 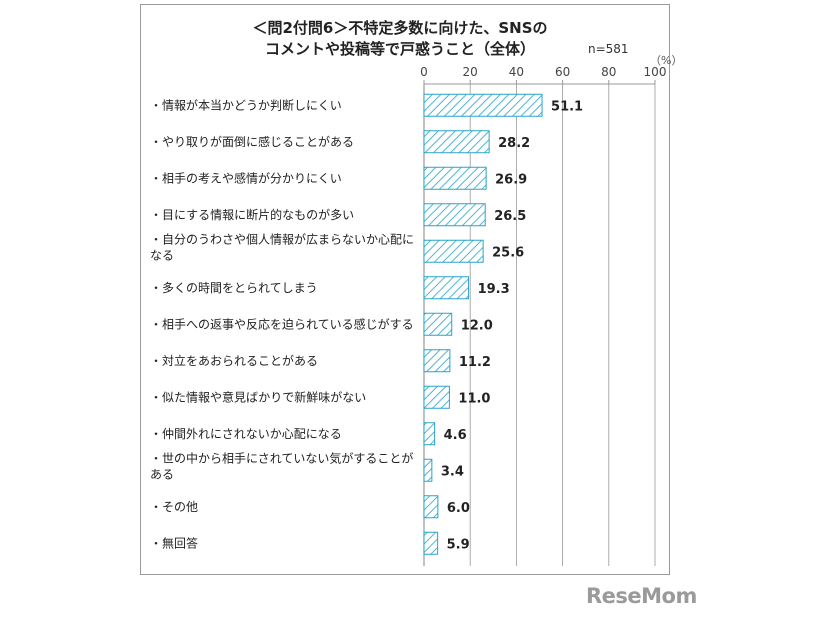 I want to click on category-label: ある, so click(x=162, y=474).